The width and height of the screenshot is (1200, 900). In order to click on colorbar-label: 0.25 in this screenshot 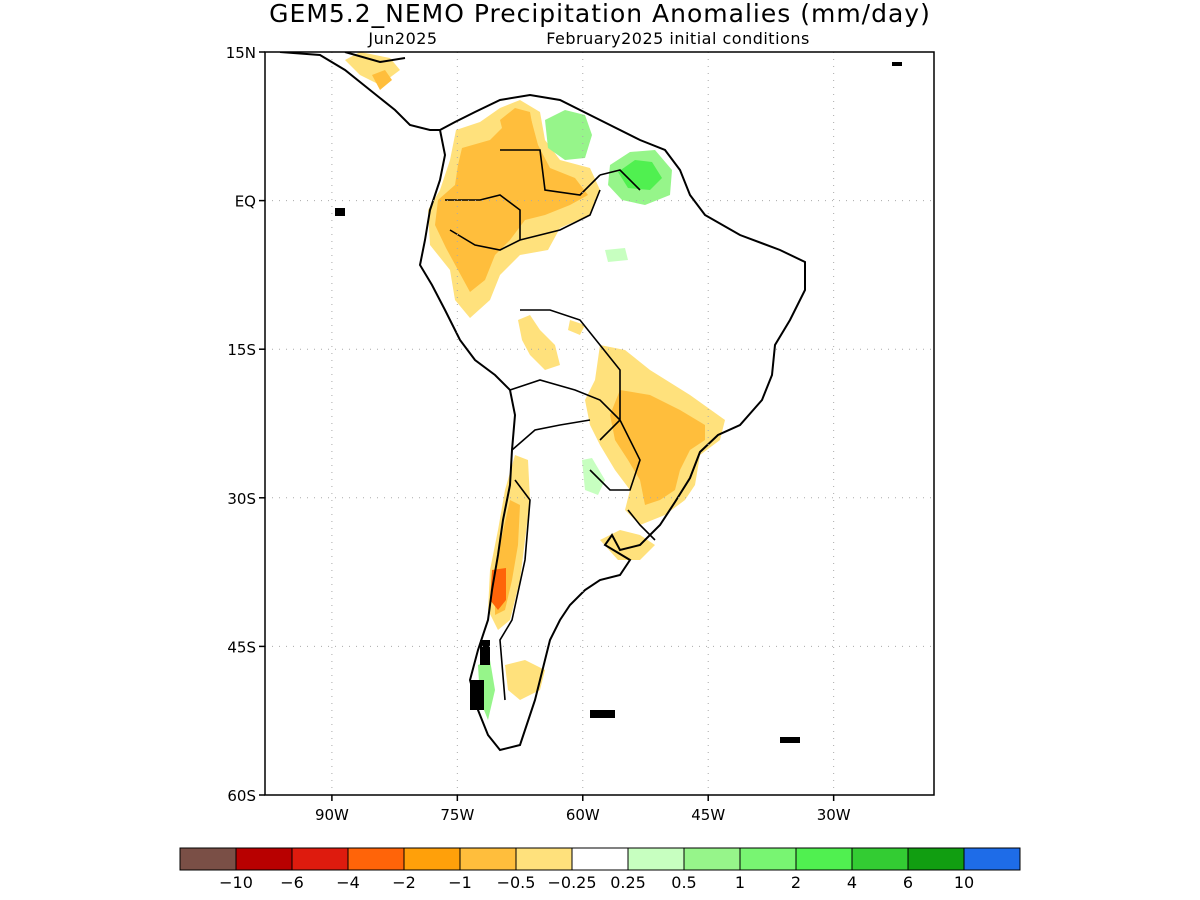, I will do `click(628, 882)`.